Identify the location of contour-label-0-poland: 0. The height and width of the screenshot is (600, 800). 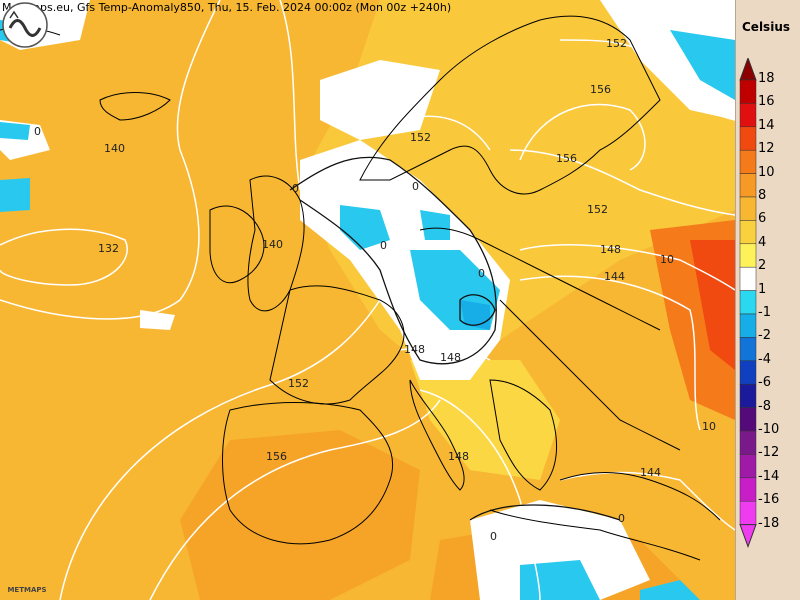
(481, 273).